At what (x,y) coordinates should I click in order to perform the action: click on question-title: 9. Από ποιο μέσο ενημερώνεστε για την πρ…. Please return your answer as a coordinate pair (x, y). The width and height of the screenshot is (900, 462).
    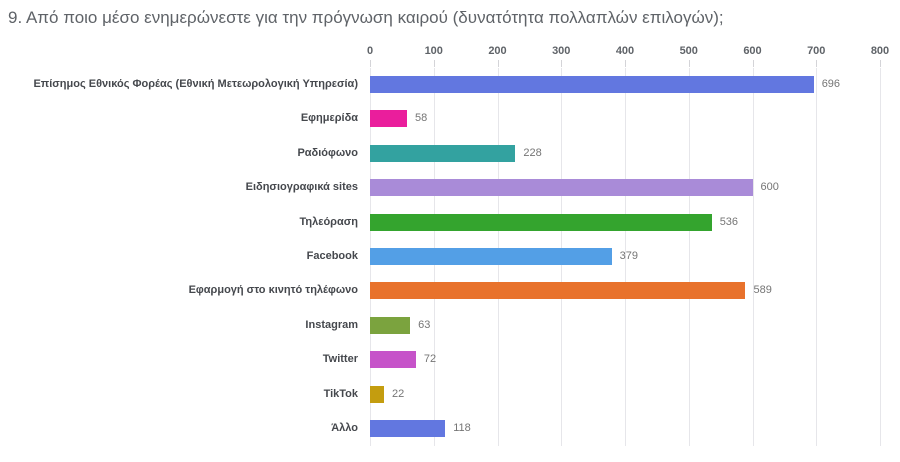
    Looking at the image, I should click on (366, 17).